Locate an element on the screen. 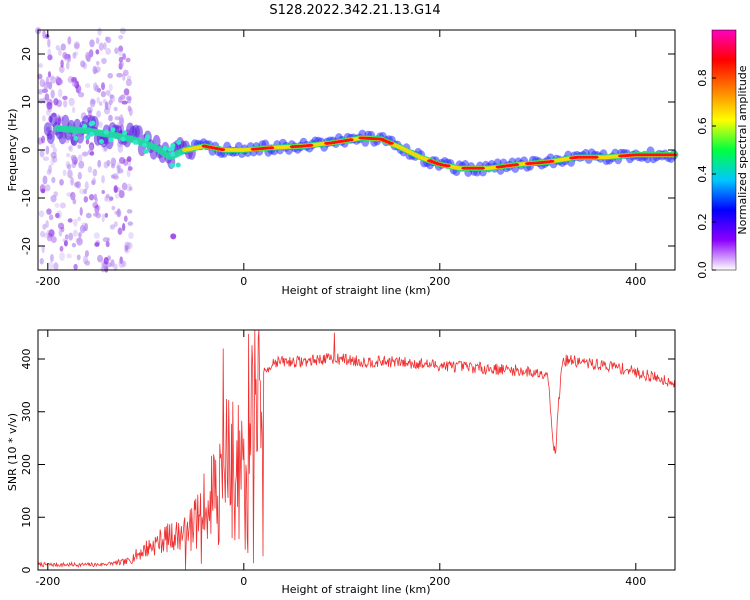 The height and width of the screenshot is (600, 750). colorbar-tick-label: 0.8 is located at coordinates (702, 78).